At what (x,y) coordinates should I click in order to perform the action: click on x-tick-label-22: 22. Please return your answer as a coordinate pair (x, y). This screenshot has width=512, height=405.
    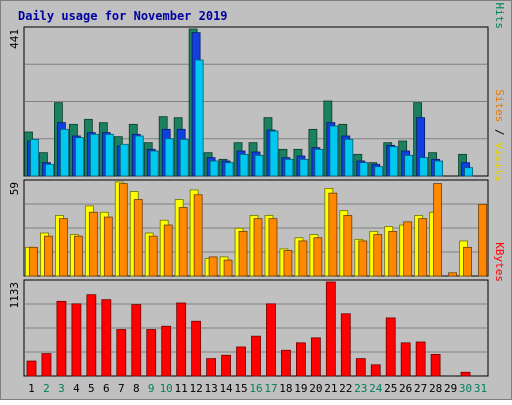
    Looking at the image, I should click on (345, 388).